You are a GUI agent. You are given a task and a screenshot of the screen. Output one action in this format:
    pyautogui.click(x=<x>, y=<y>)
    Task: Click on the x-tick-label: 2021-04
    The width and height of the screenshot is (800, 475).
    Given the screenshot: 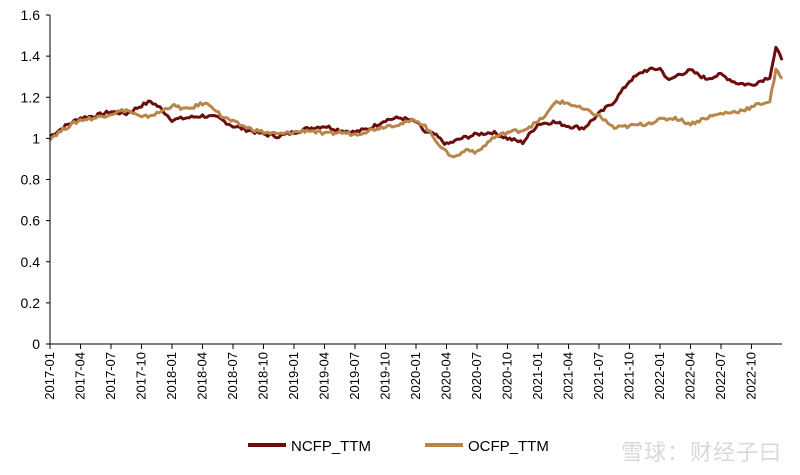 What is the action you would take?
    pyautogui.click(x=568, y=376)
    